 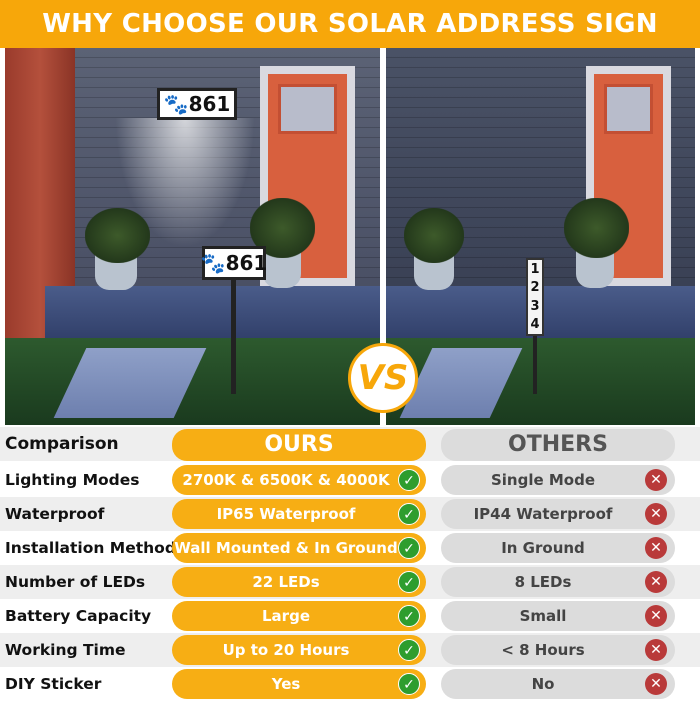 I want to click on ours-value-text: Wall Mounted & In Ground, so click(x=286, y=548).